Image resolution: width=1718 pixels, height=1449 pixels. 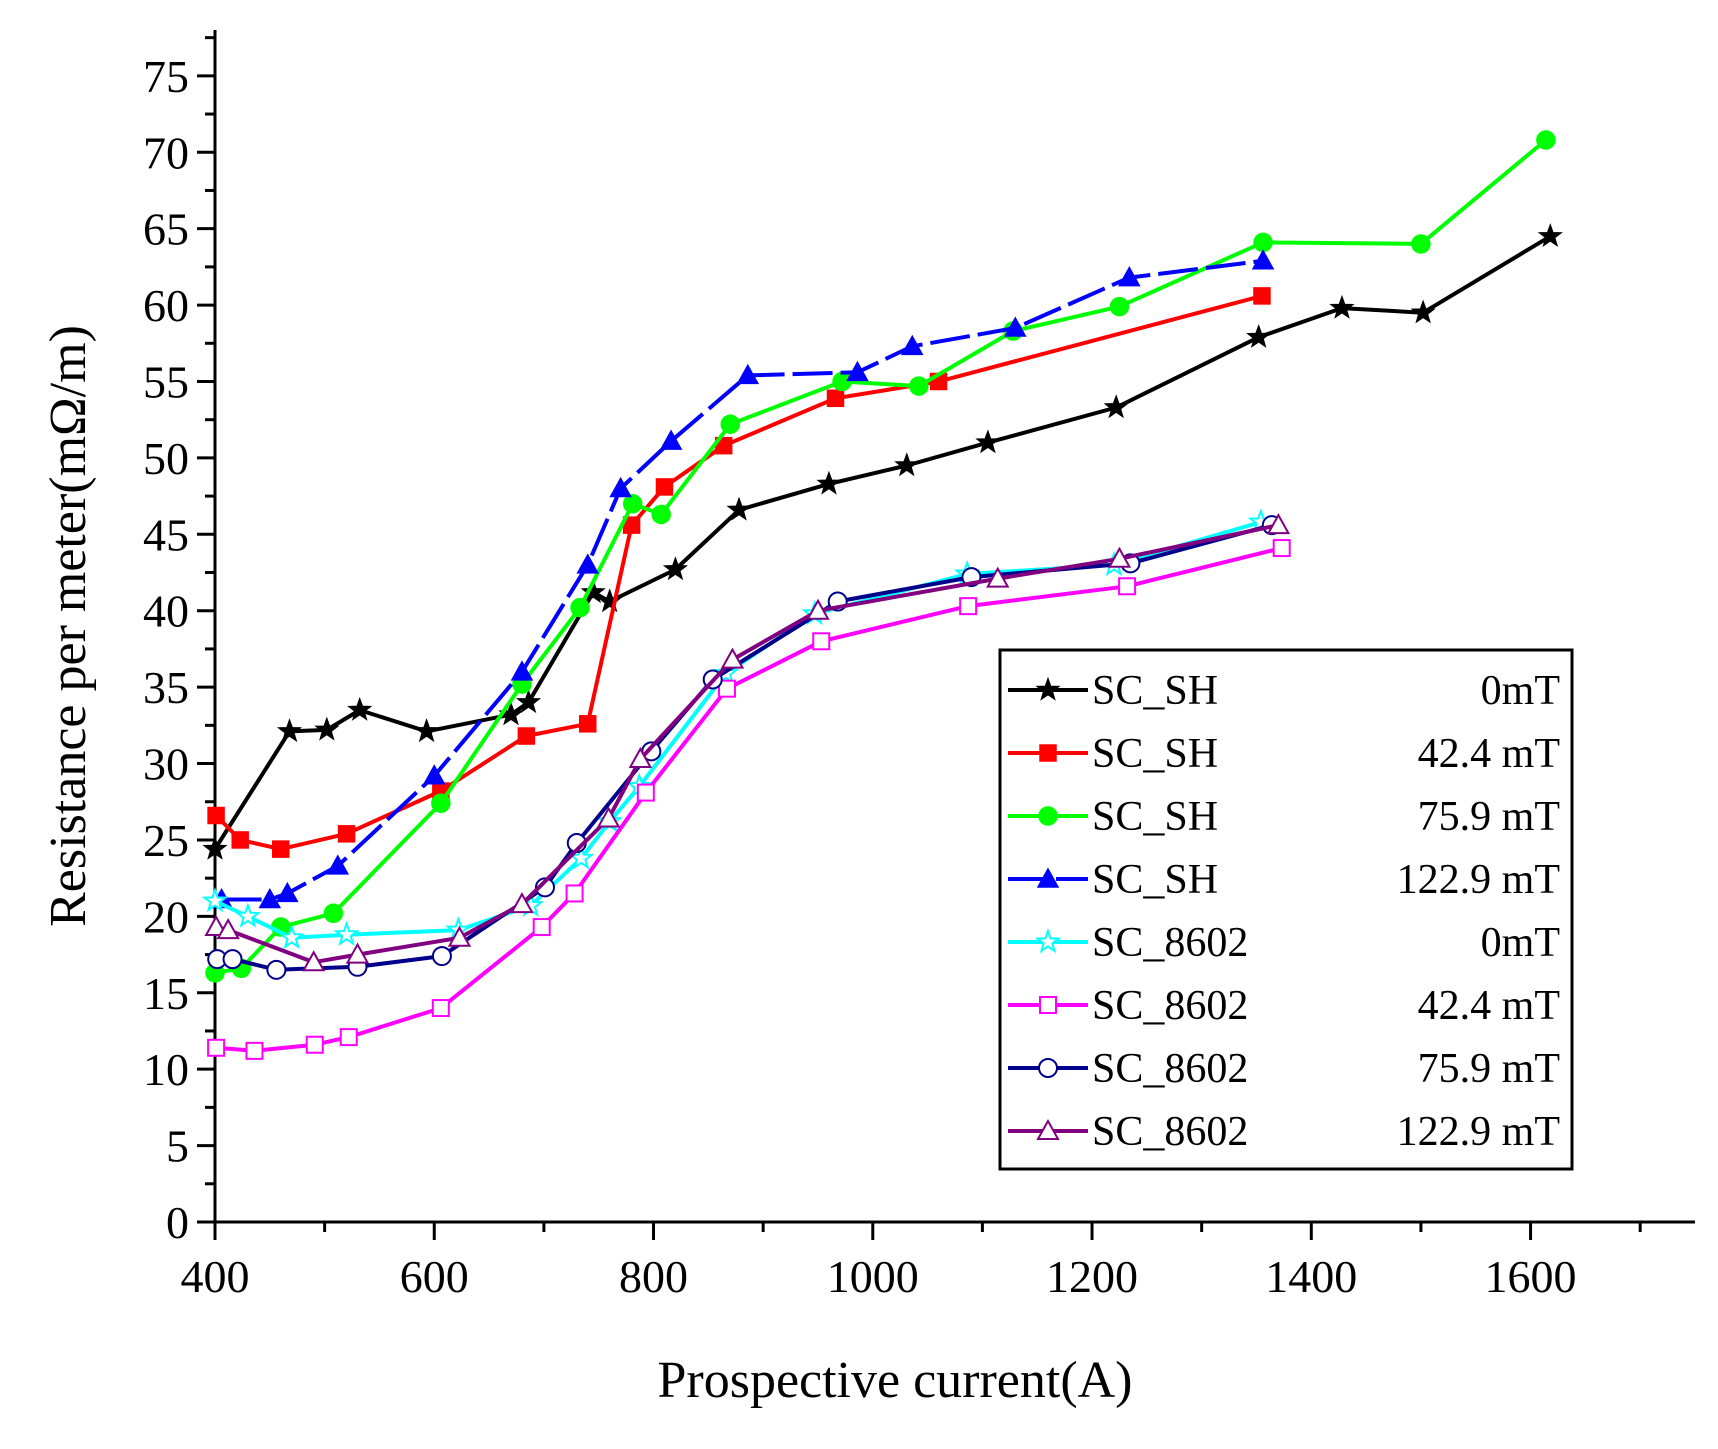 I want to click on y-tick-label: 0, so click(x=177, y=1222).